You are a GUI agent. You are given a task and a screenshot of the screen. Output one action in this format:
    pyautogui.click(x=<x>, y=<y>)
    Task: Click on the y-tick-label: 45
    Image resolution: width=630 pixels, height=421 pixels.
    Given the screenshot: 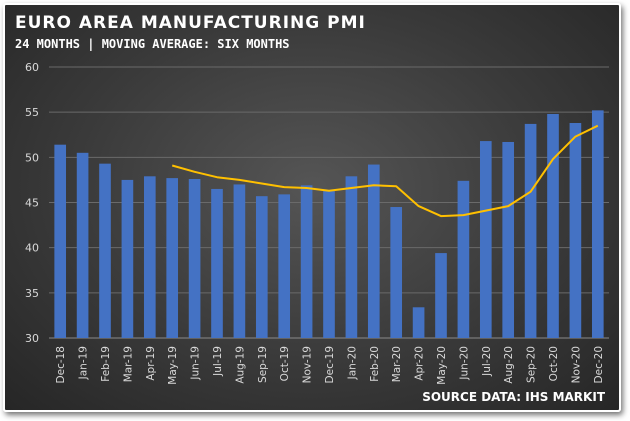 What is the action you would take?
    pyautogui.click(x=32, y=203)
    